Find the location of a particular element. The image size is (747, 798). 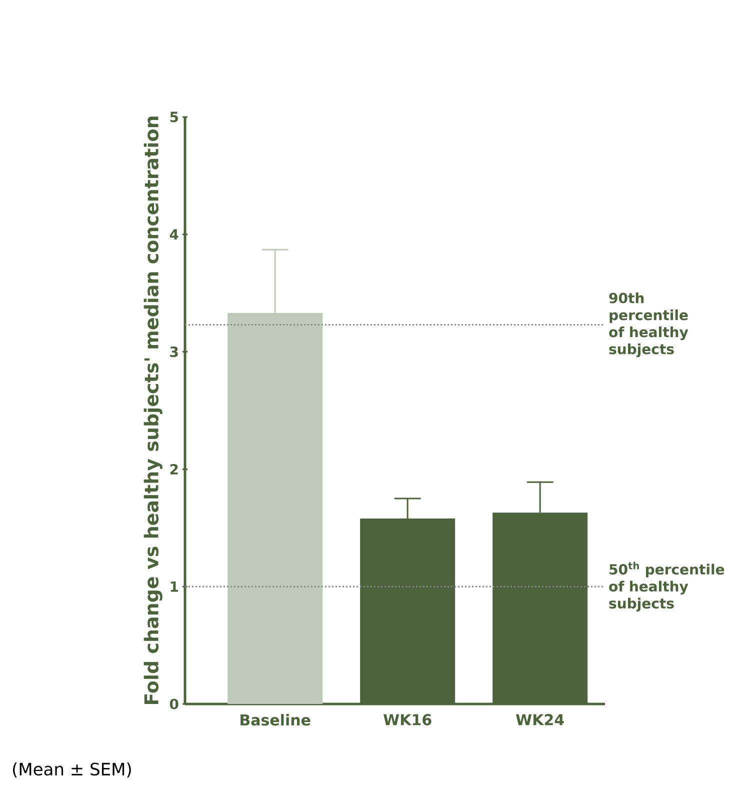

x-tick-label: WK16 is located at coordinates (408, 720).